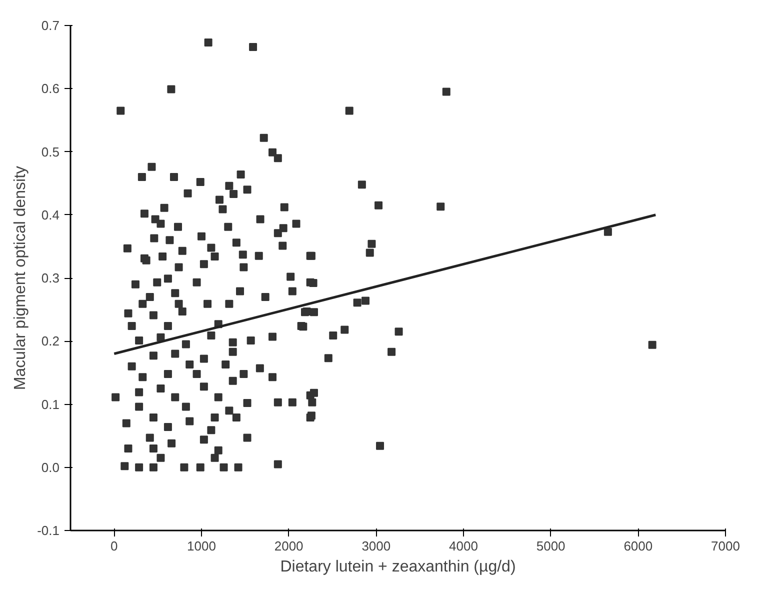 This screenshot has height=595, width=769. What do you see at coordinates (50, 467) in the screenshot?
I see `y-tick-label: 0.0` at bounding box center [50, 467].